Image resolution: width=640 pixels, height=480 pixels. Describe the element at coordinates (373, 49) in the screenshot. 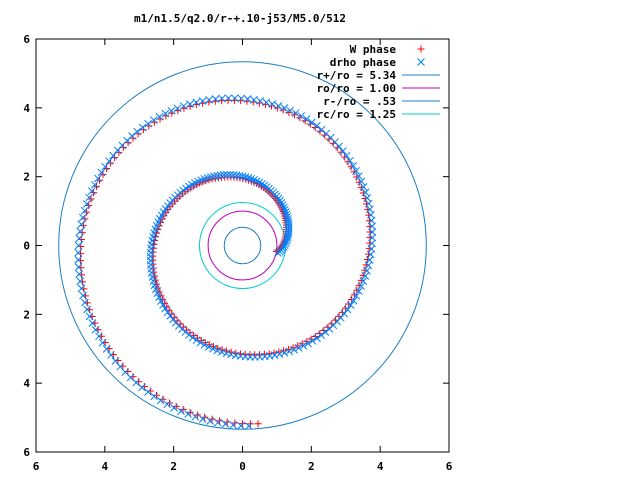

I see `legend-label: W phase` at that location.